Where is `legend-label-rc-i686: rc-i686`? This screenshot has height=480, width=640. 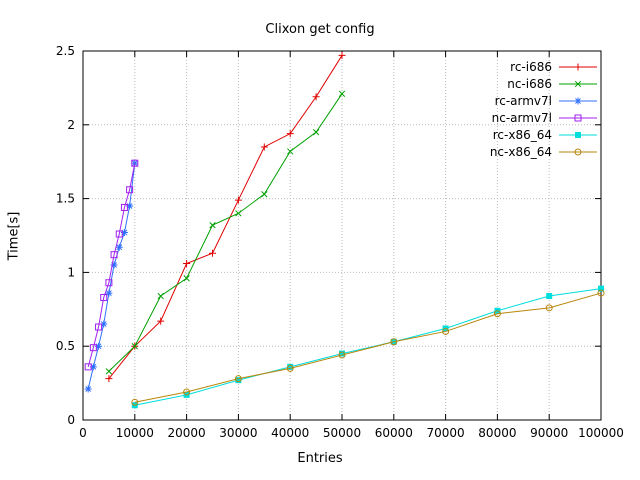 legend-label-rc-i686: rc-i686 is located at coordinates (531, 67).